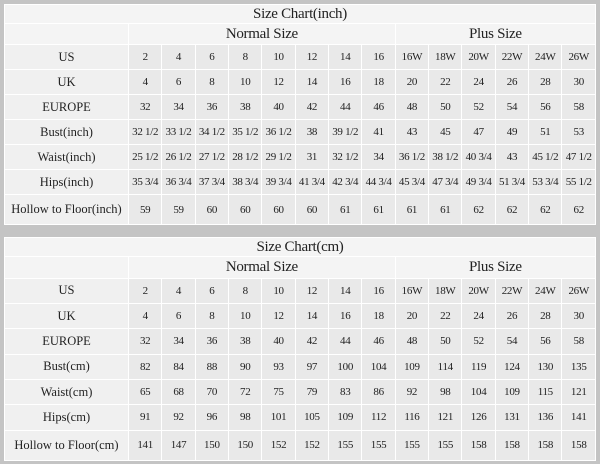 This screenshot has height=464, width=600. What do you see at coordinates (245, 392) in the screenshot?
I see `table-cell: 72` at bounding box center [245, 392].